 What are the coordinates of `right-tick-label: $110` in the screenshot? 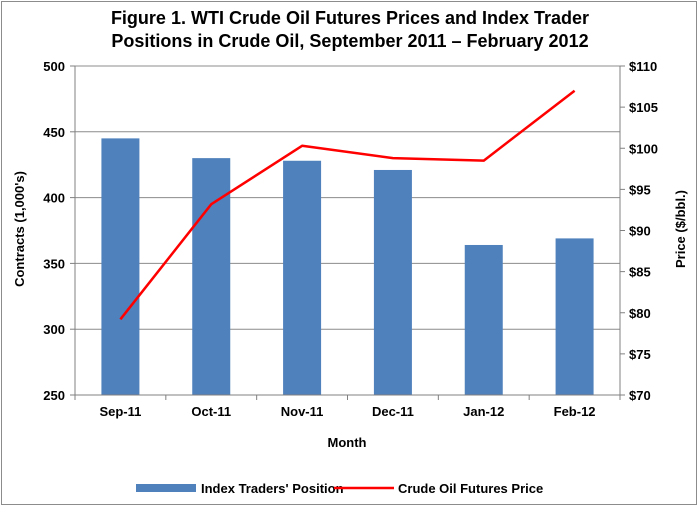 It's located at (643, 66).